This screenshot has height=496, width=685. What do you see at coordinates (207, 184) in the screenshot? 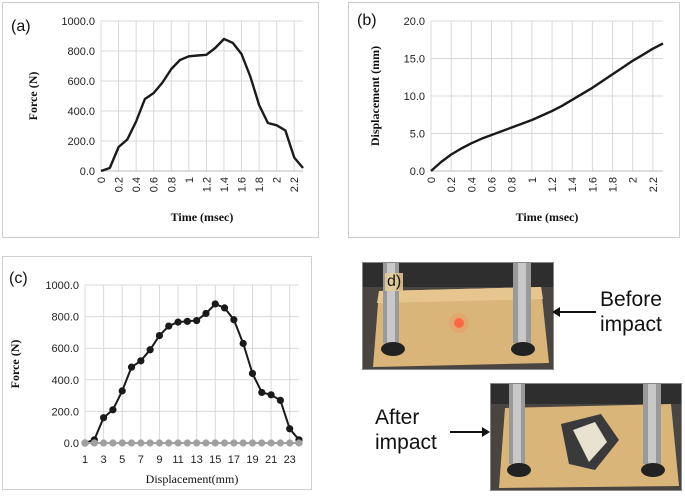
I see `x-tick-label: 1.2` at bounding box center [207, 184].